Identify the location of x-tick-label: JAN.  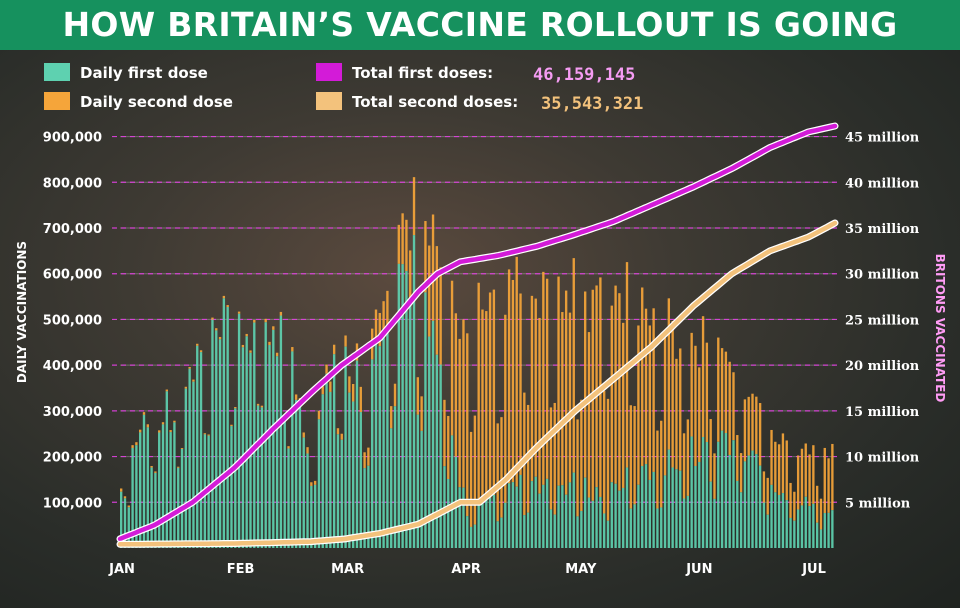
(121, 569).